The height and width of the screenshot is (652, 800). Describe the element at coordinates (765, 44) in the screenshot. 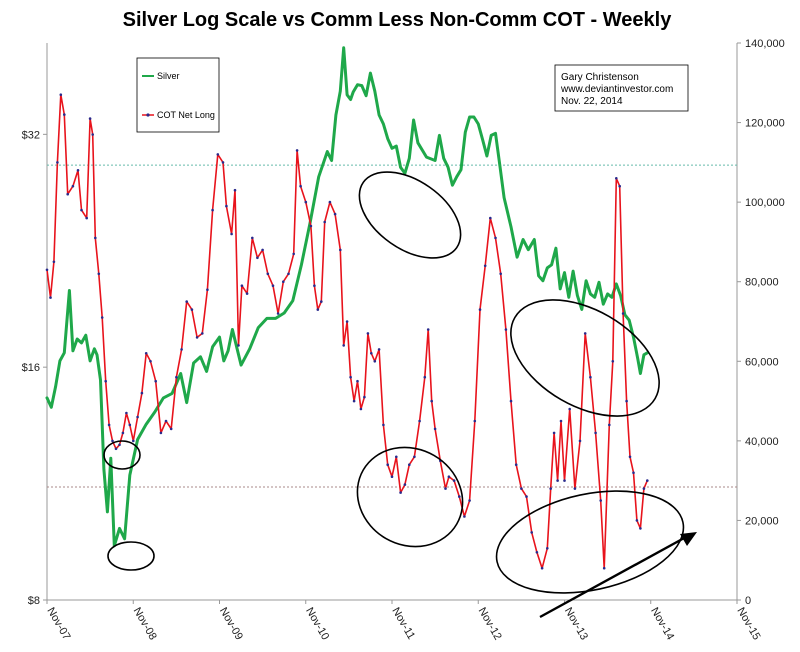

I see `right-tick-label: 140,000` at that location.